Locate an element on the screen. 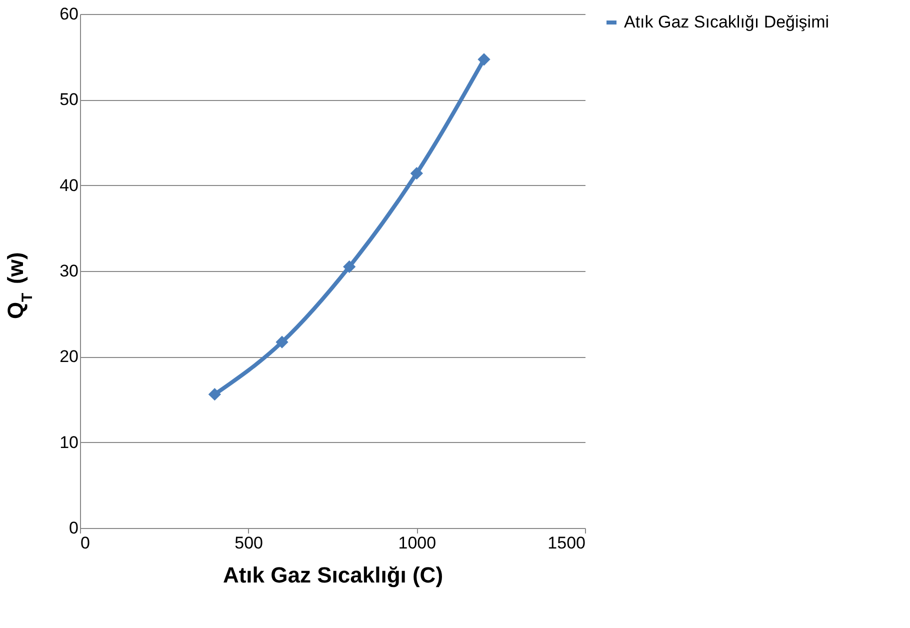  legend-label: Atık Gaz Sıcaklığı Değişimi is located at coordinates (727, 22).